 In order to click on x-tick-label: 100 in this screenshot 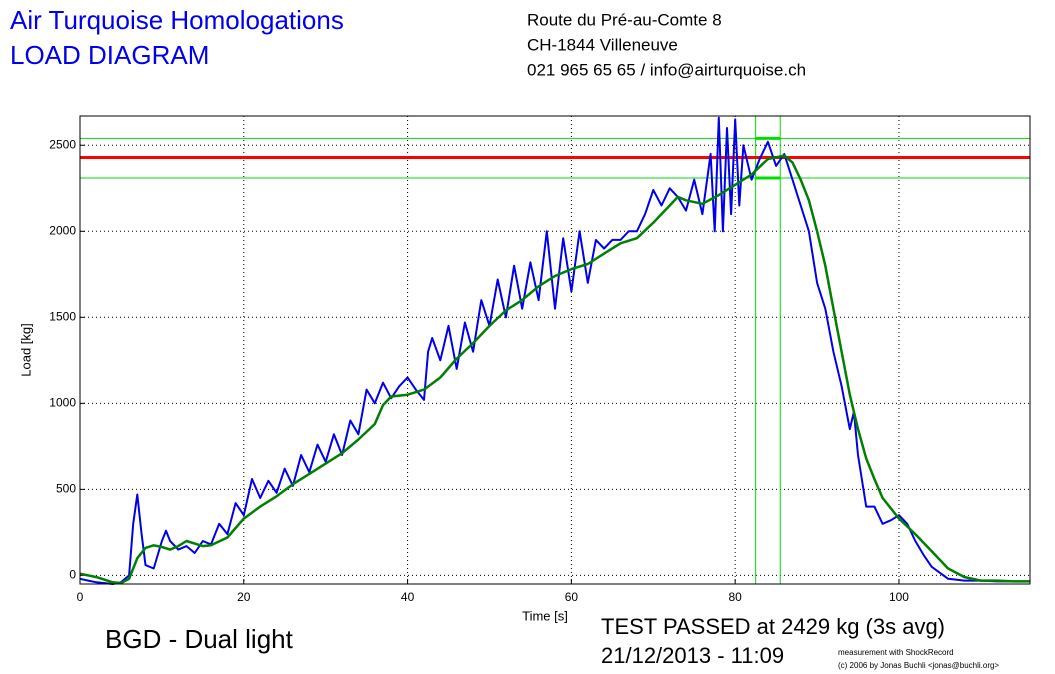, I will do `click(899, 597)`.